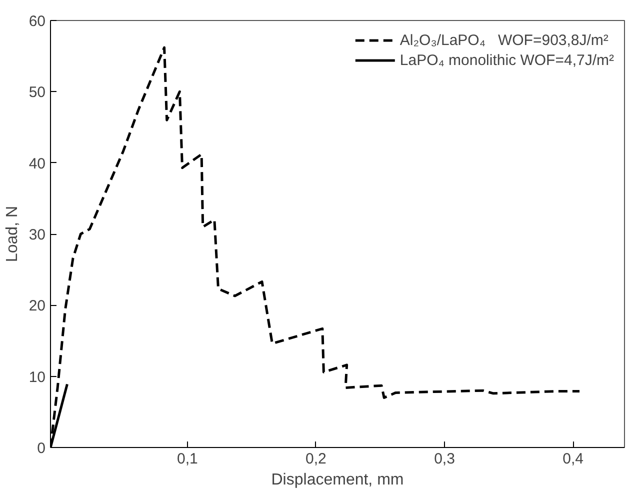 The height and width of the screenshot is (491, 632). I want to click on y-tick-label: 40, so click(37, 163).